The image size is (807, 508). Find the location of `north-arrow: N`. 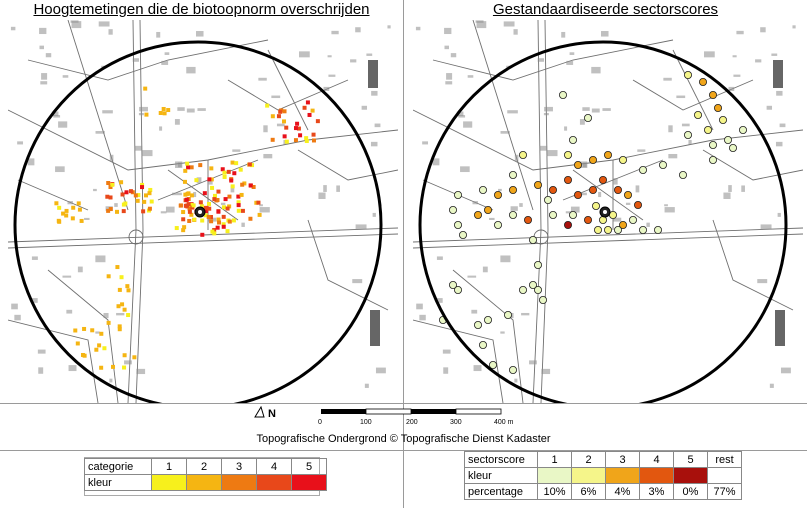

north-arrow: N is located at coordinates (265, 412).